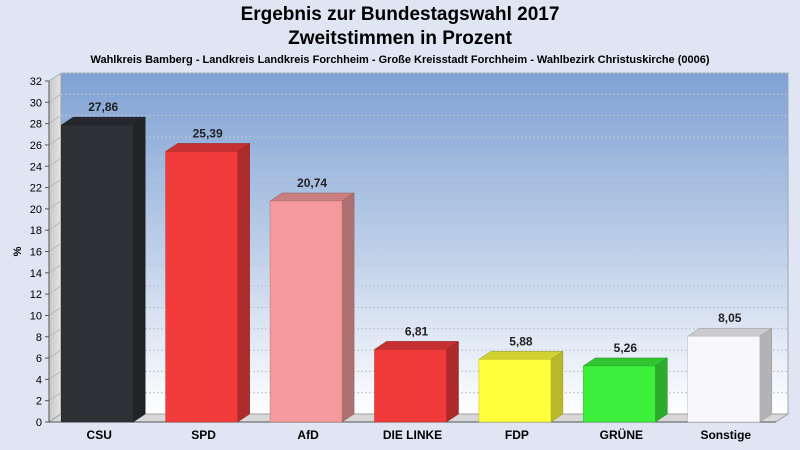  Describe the element at coordinates (412, 435) in the screenshot. I see `x-category-label: DIE LINKE` at that location.